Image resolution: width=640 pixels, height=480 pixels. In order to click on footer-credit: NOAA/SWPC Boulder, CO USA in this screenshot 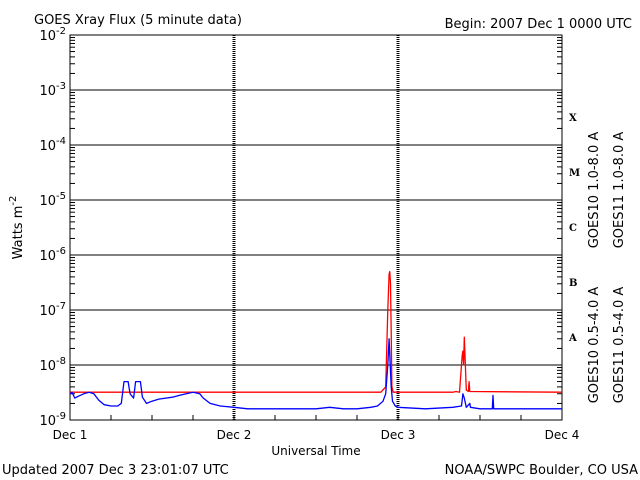, I will do `click(541, 470)`.